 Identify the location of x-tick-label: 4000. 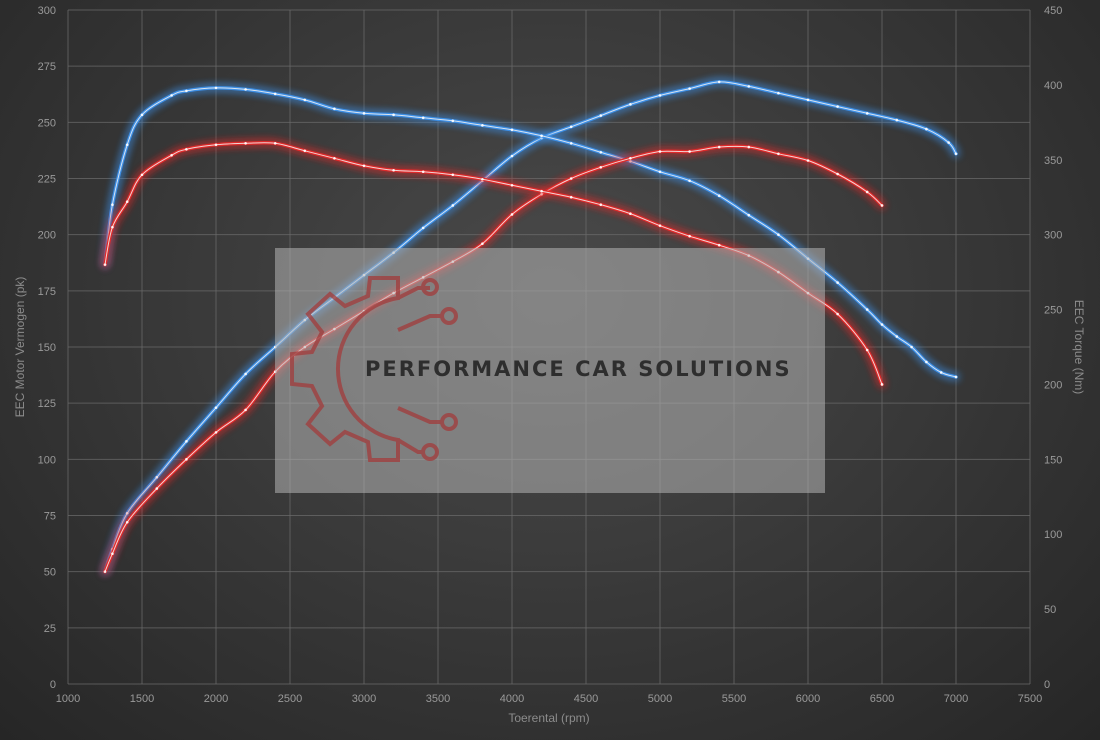
(512, 699).